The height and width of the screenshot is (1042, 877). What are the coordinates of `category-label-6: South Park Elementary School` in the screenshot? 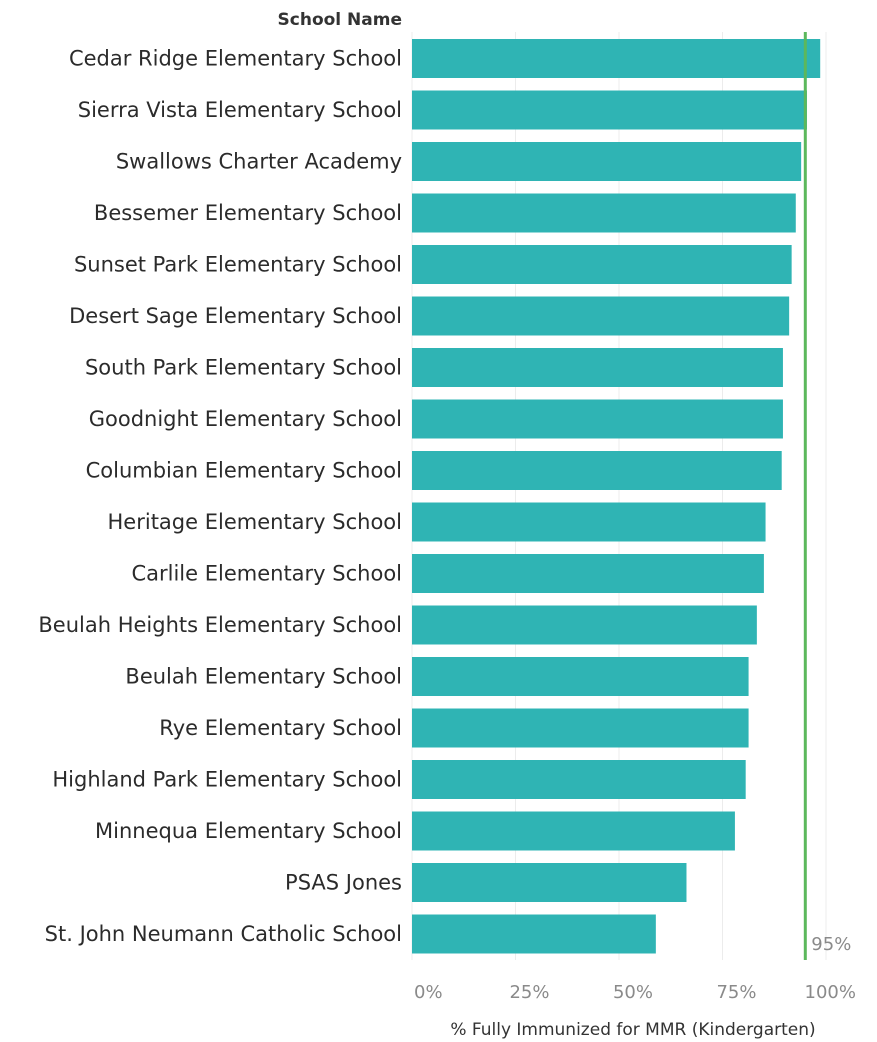 It's located at (243, 368).